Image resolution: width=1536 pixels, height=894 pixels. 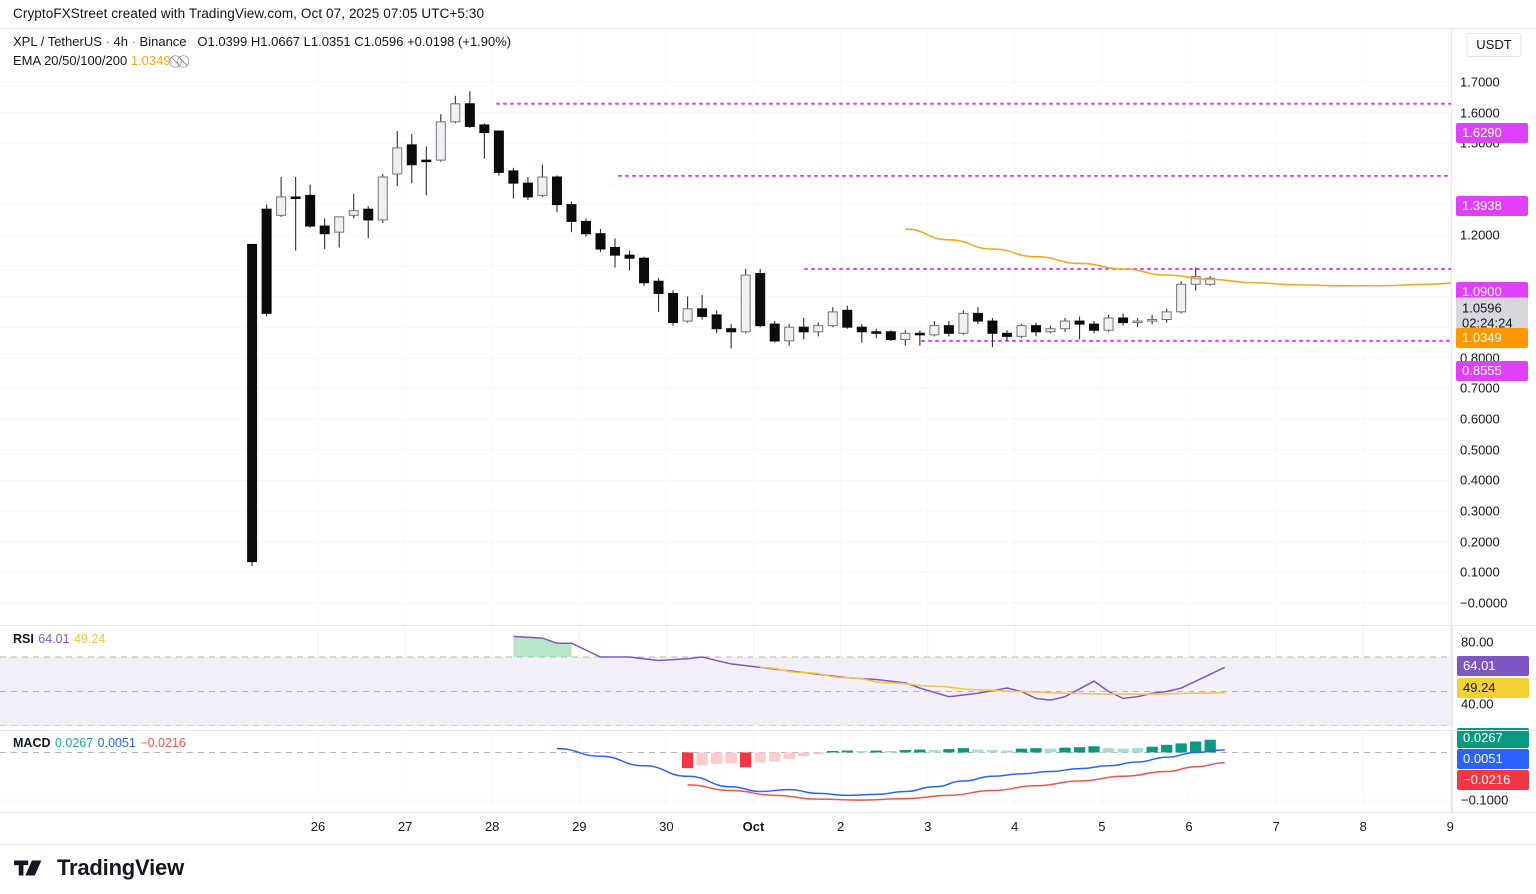 I want to click on price-badge-resistance-low: 1.0900, so click(x=1492, y=292).